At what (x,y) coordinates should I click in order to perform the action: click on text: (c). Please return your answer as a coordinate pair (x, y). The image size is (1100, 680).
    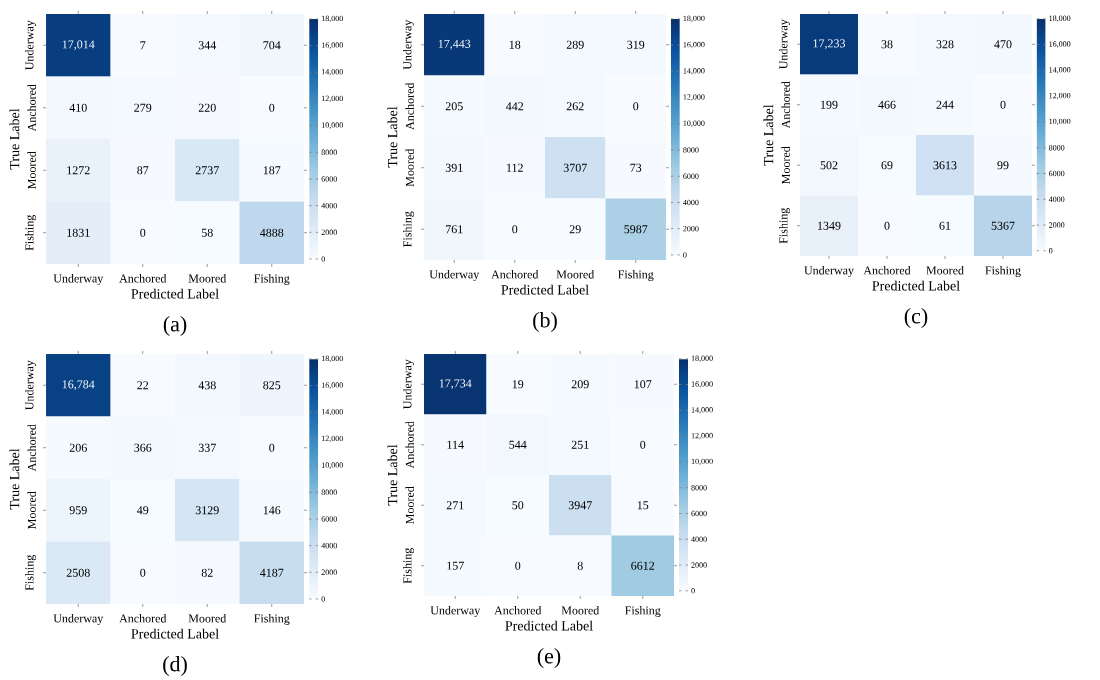
    Looking at the image, I should click on (916, 318).